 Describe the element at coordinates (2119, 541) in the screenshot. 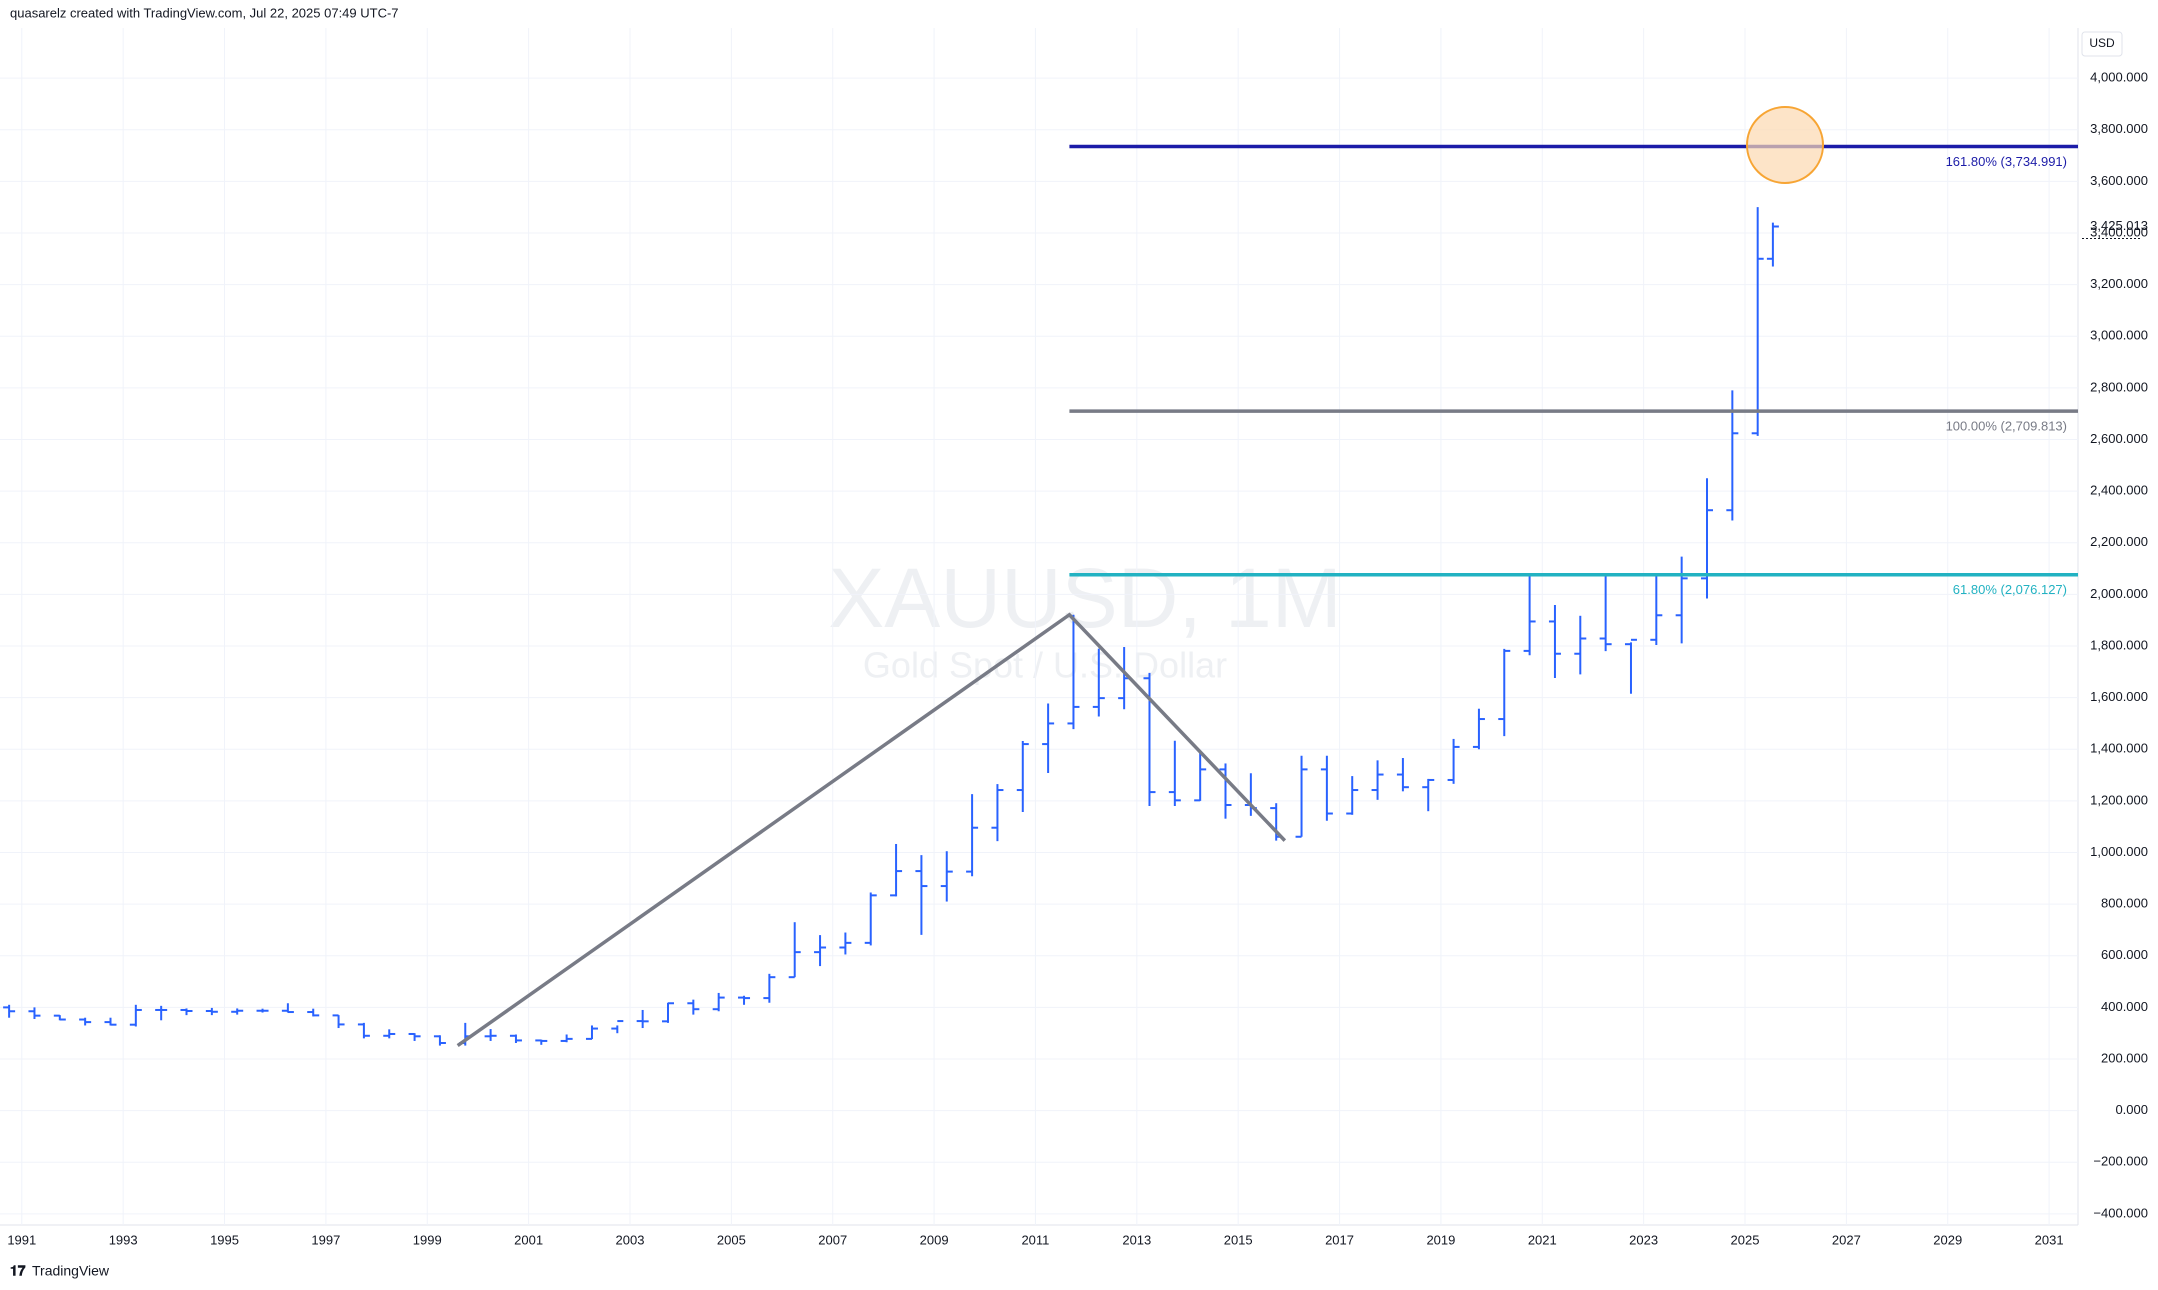

I see `y-tick-label: 2,200.000` at that location.